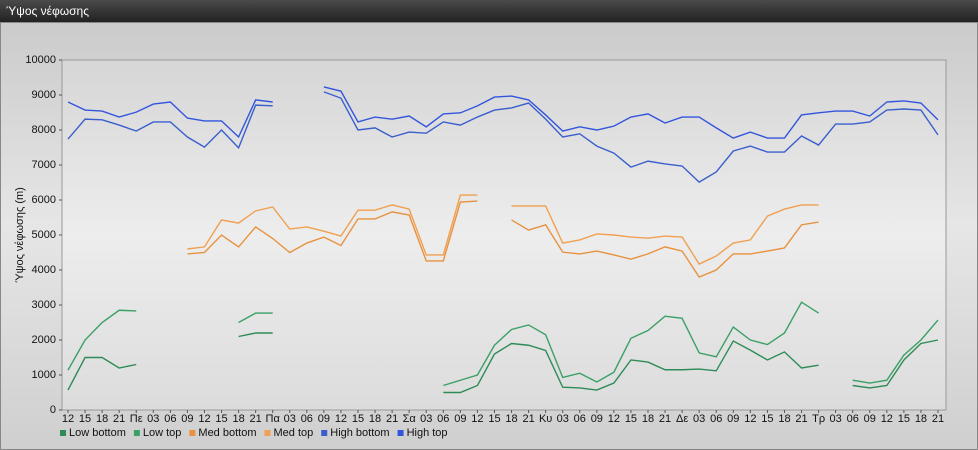  I want to click on y-tick-label: 7000, so click(44, 165).